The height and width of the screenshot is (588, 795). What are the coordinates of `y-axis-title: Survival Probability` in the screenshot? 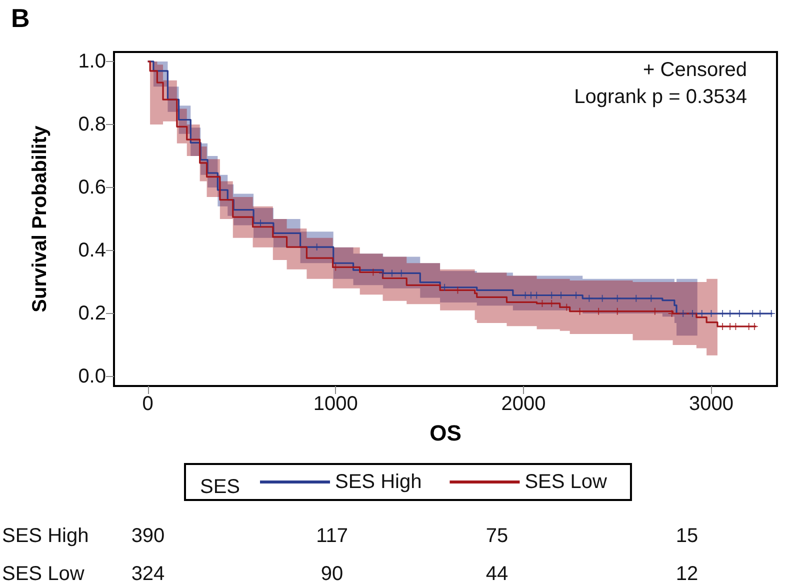 It's located at (40, 218).